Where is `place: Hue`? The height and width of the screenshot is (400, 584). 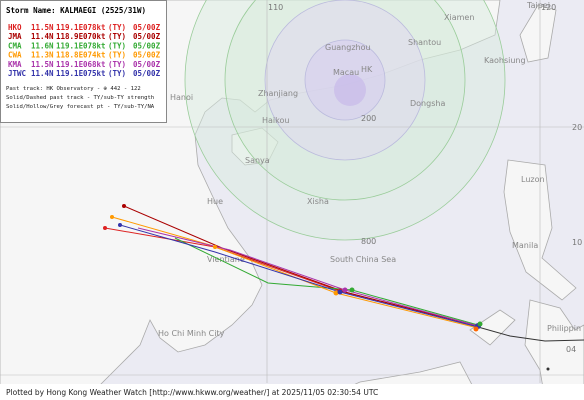
place: Hue is located at coordinates (215, 201).